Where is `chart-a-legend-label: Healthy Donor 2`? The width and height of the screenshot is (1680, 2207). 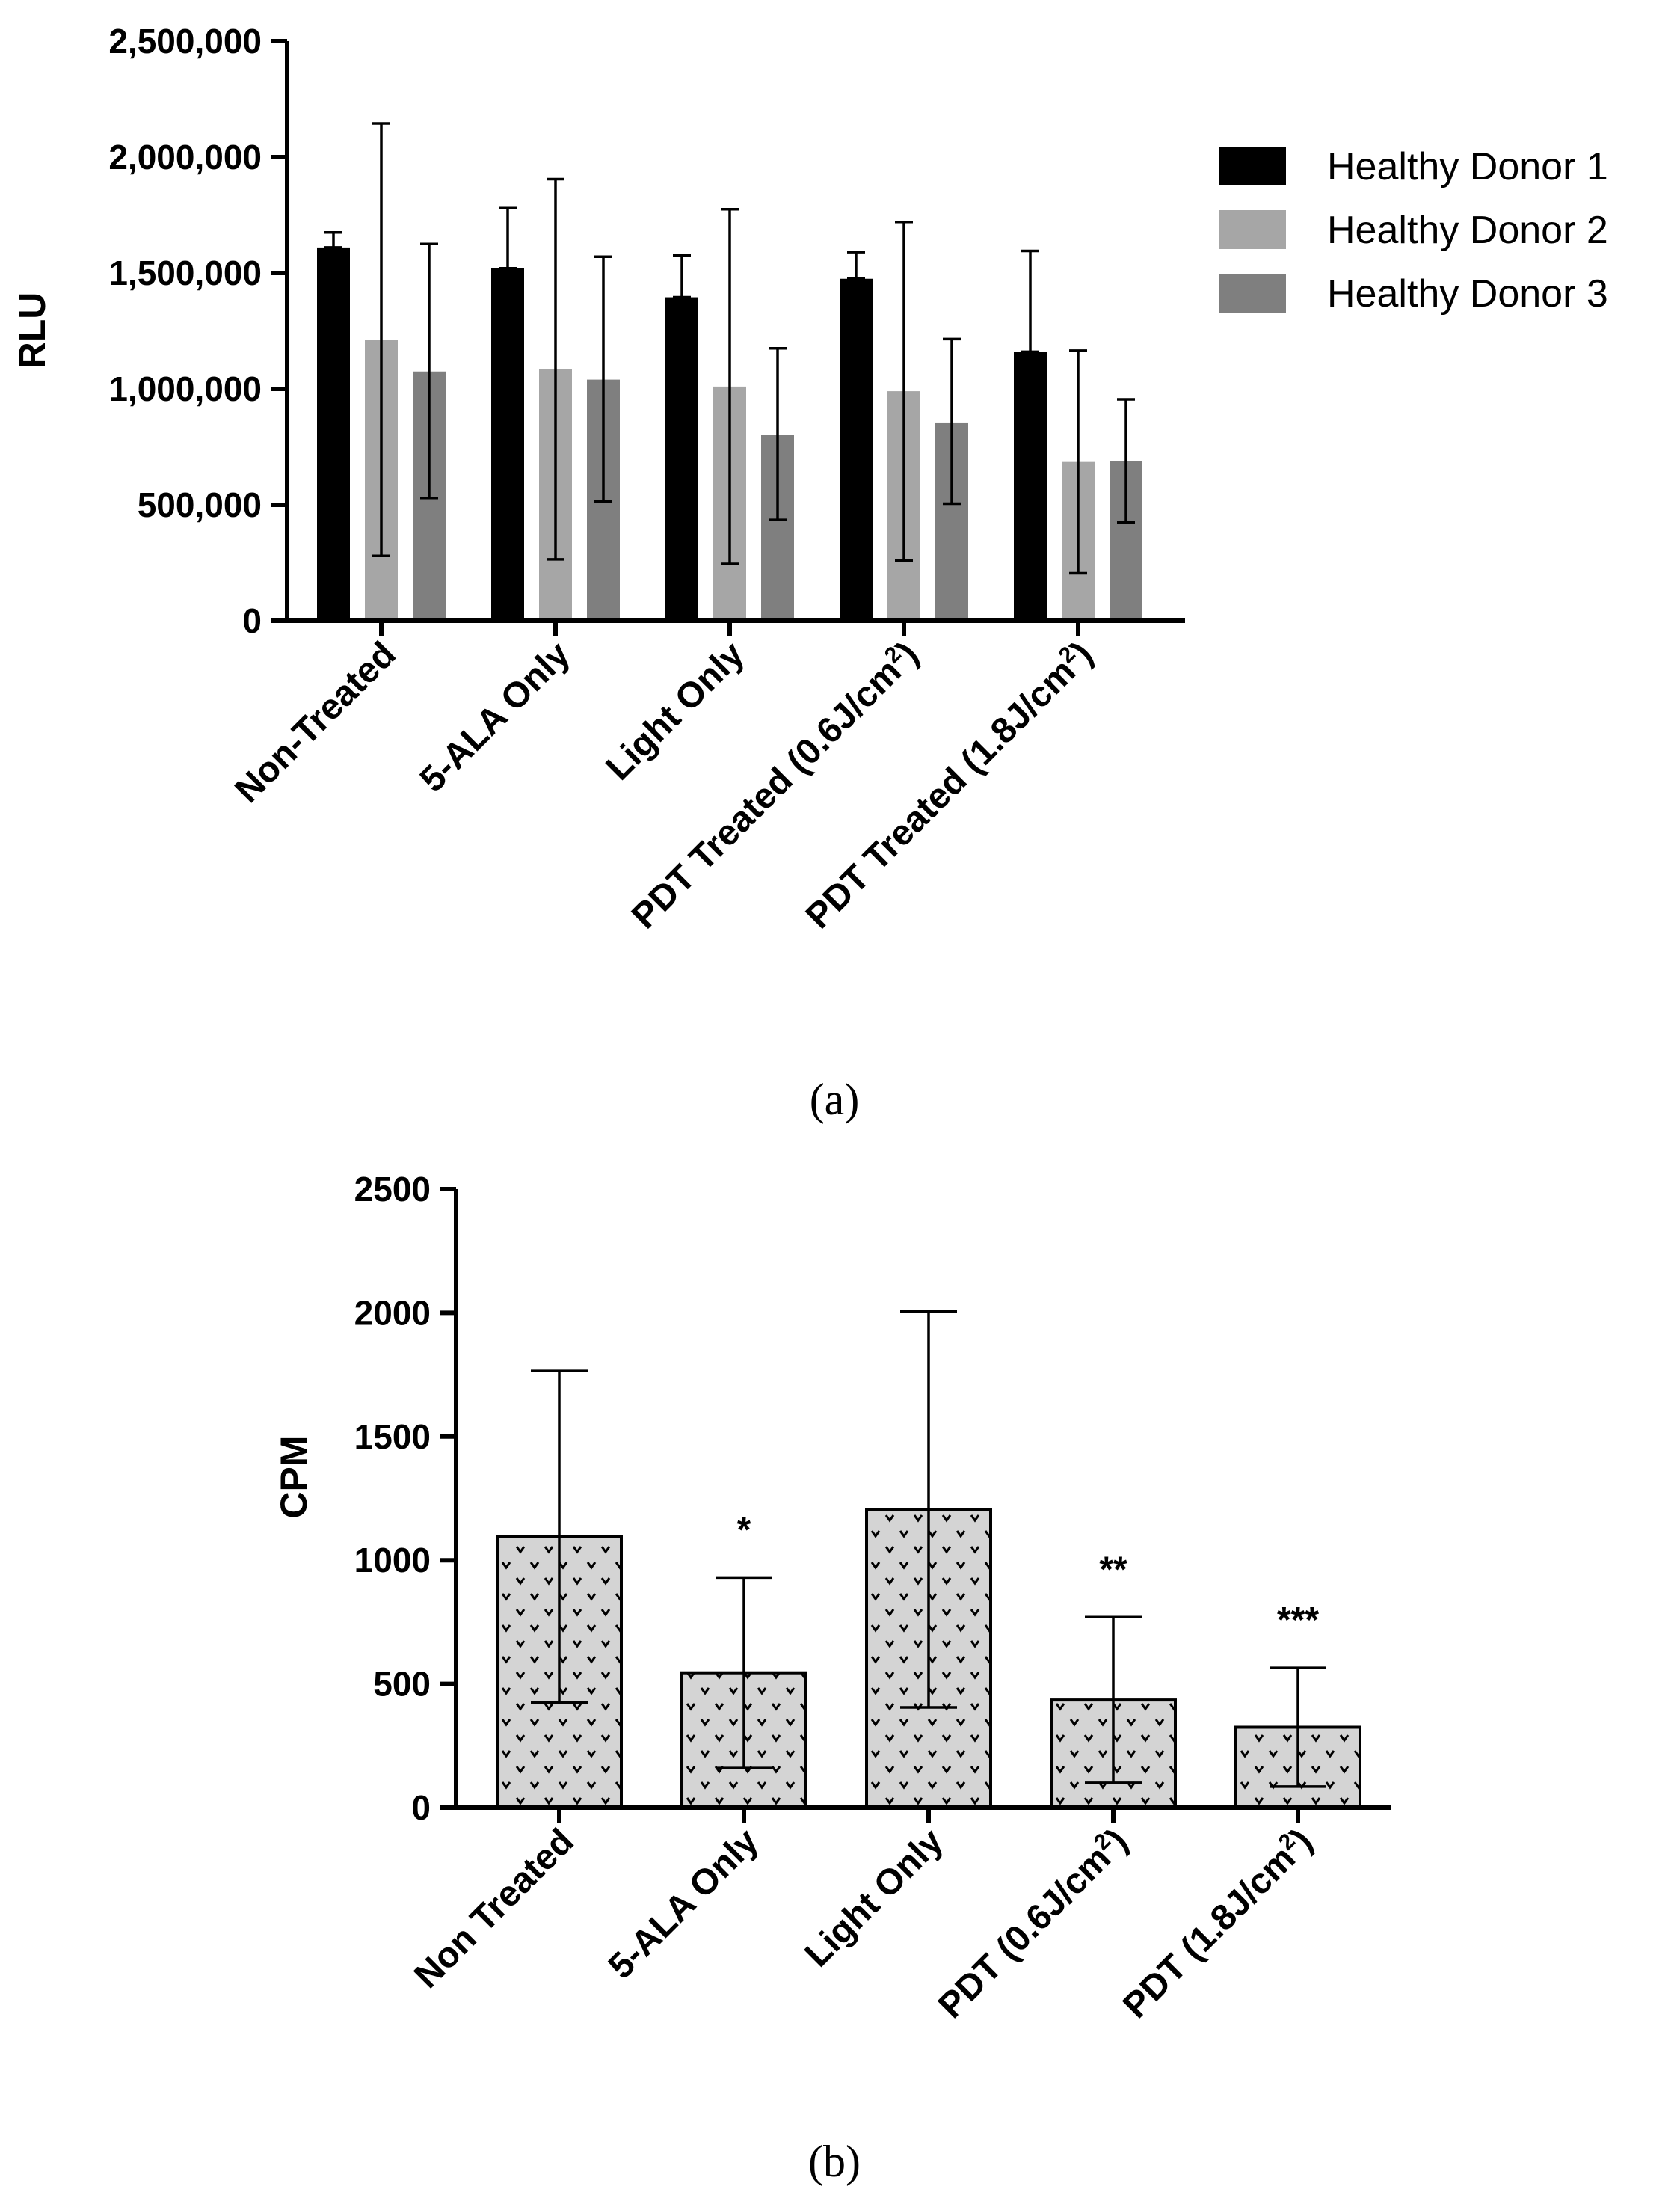
chart-a-legend-label: Healthy Donor 2 is located at coordinates (1467, 231).